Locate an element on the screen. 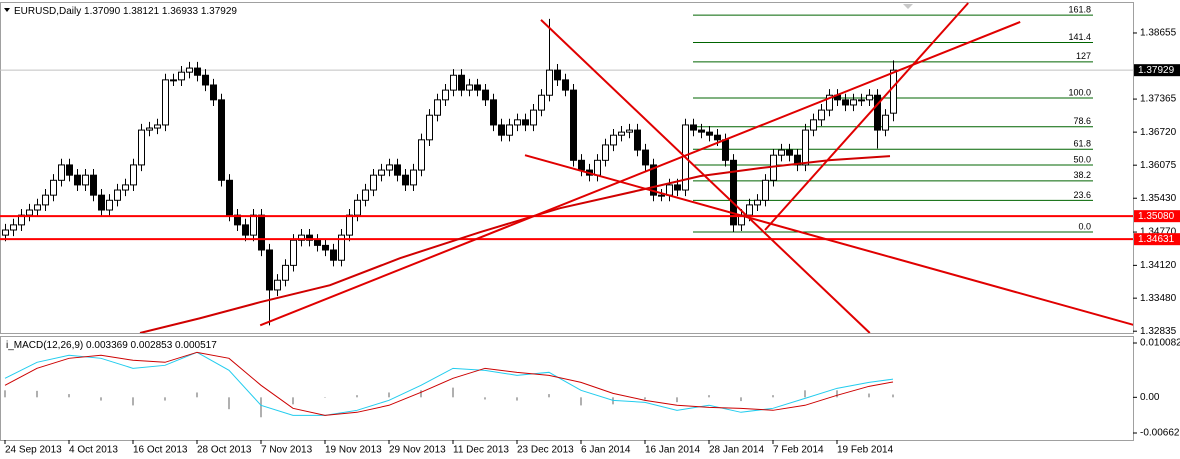 This screenshot has height=459, width=1180. indicator-line is located at coordinates (449, 383).